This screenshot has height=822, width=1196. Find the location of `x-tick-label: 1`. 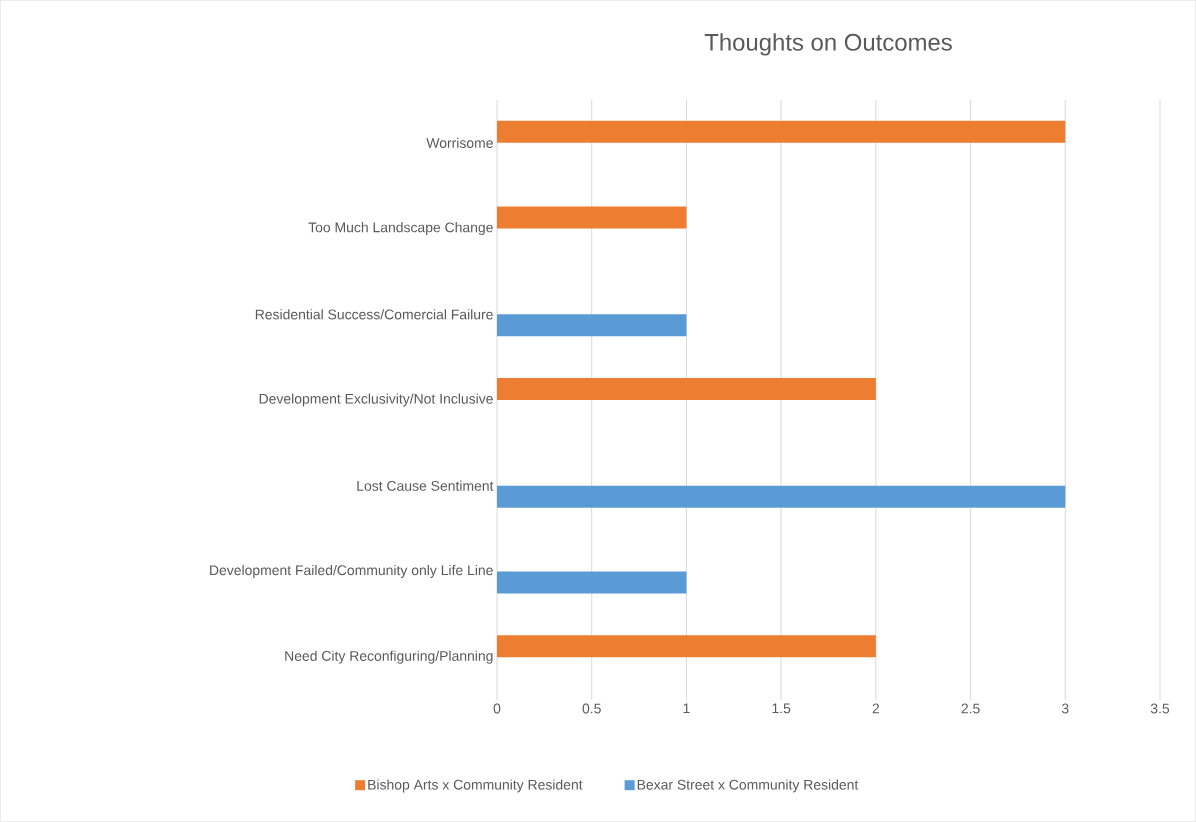

x-tick-label: 1 is located at coordinates (686, 708).